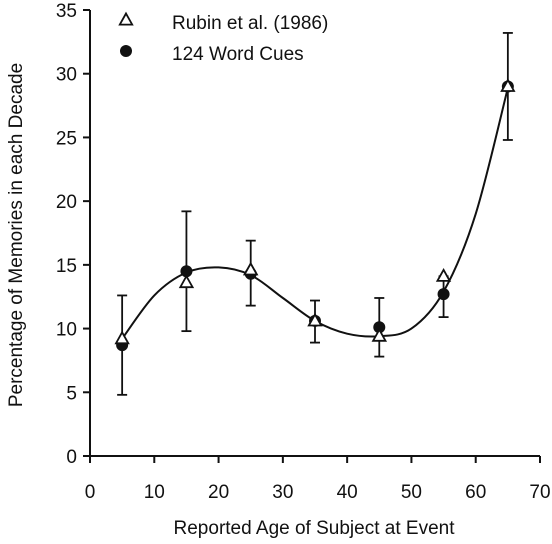 The image size is (552, 544). I want to click on y-tick-label: 35, so click(66, 11).